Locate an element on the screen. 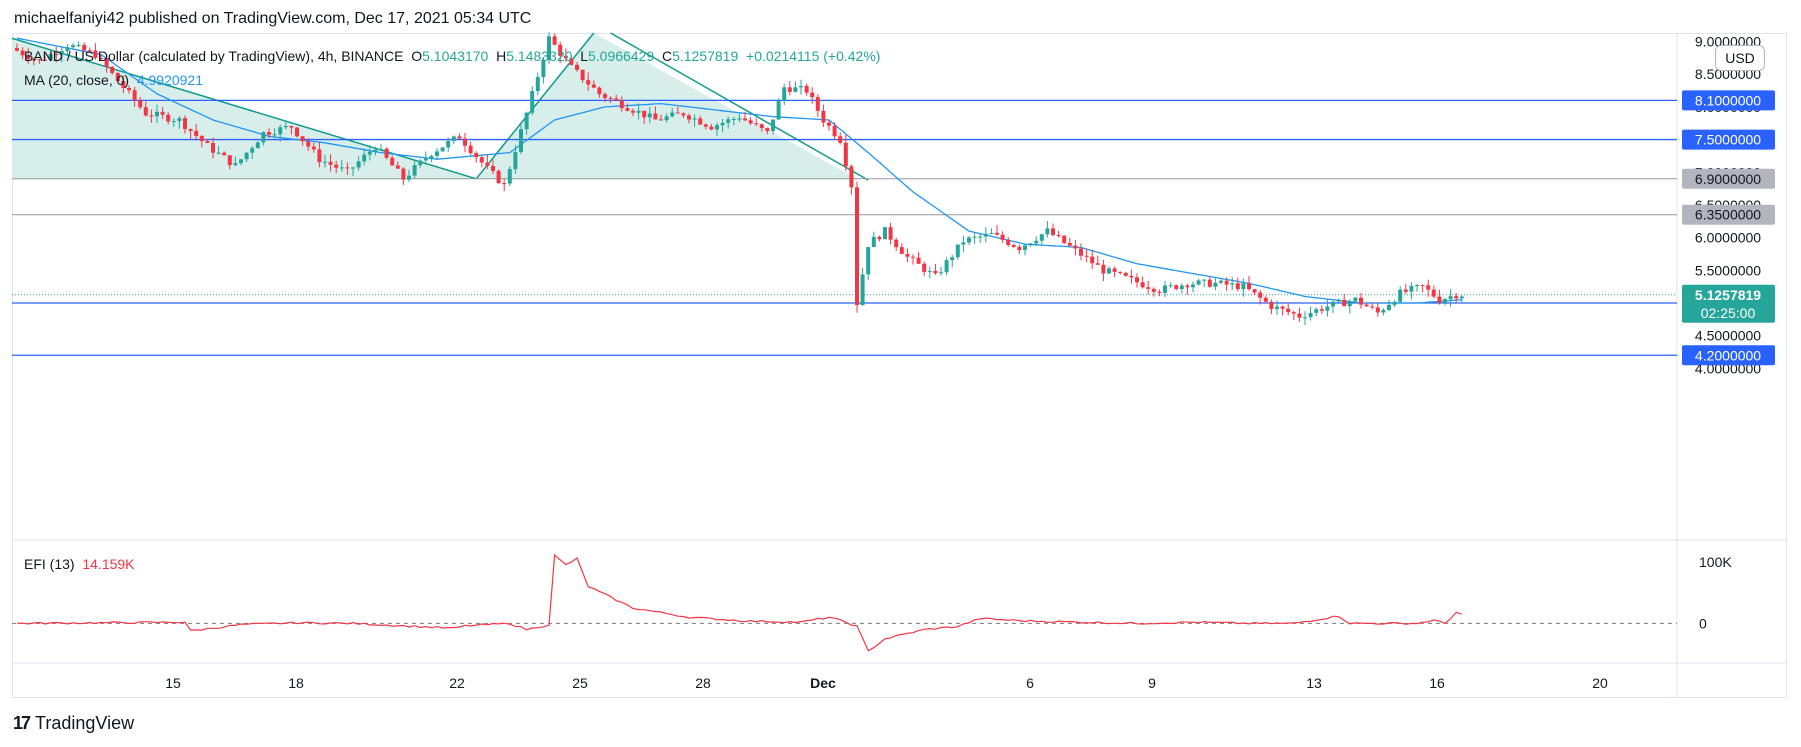 The height and width of the screenshot is (747, 1801). x-tick-label: 25 is located at coordinates (580, 683).